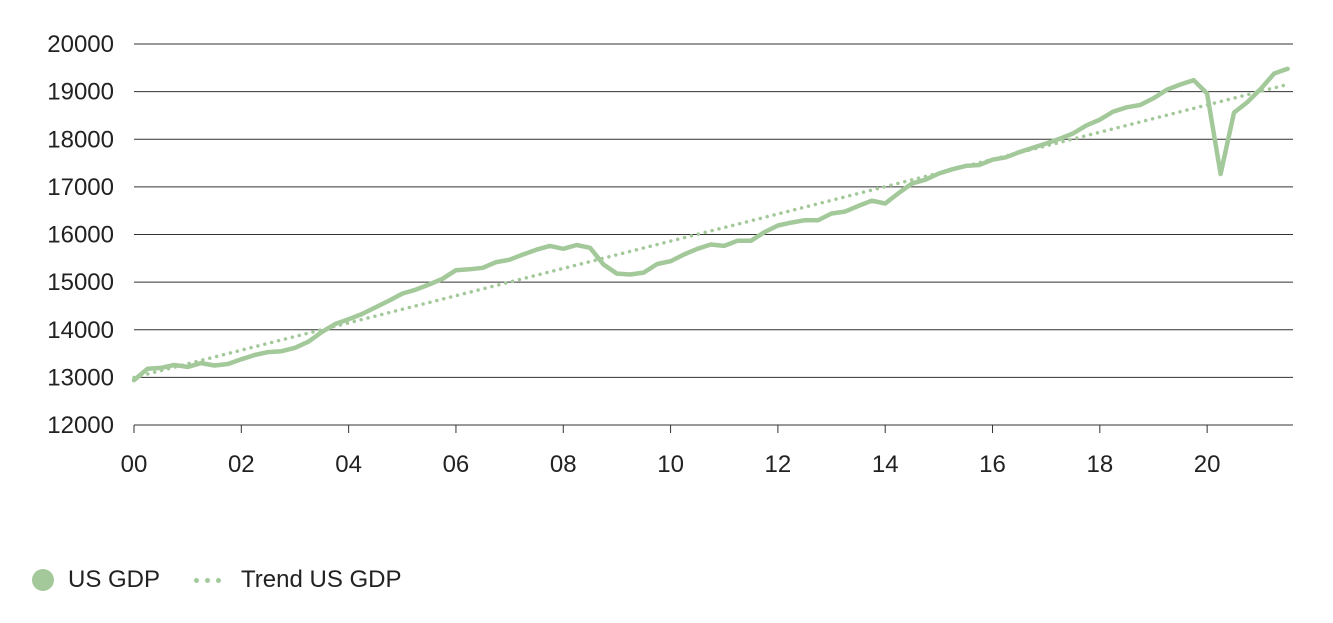 The width and height of the screenshot is (1333, 623). Describe the element at coordinates (114, 579) in the screenshot. I see `legend-label-us-gdp: US GDP` at that location.